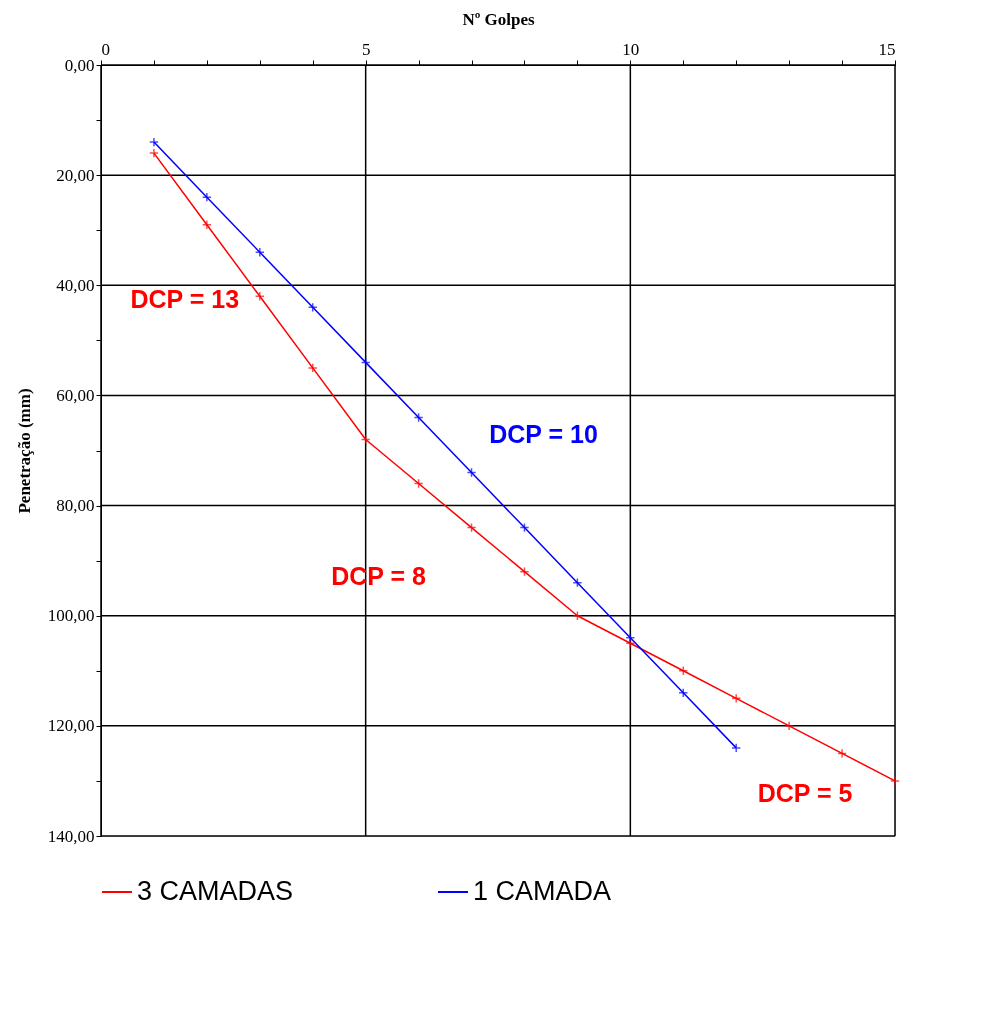 The width and height of the screenshot is (997, 1029). I want to click on x-tick-label: 10, so click(631, 49).